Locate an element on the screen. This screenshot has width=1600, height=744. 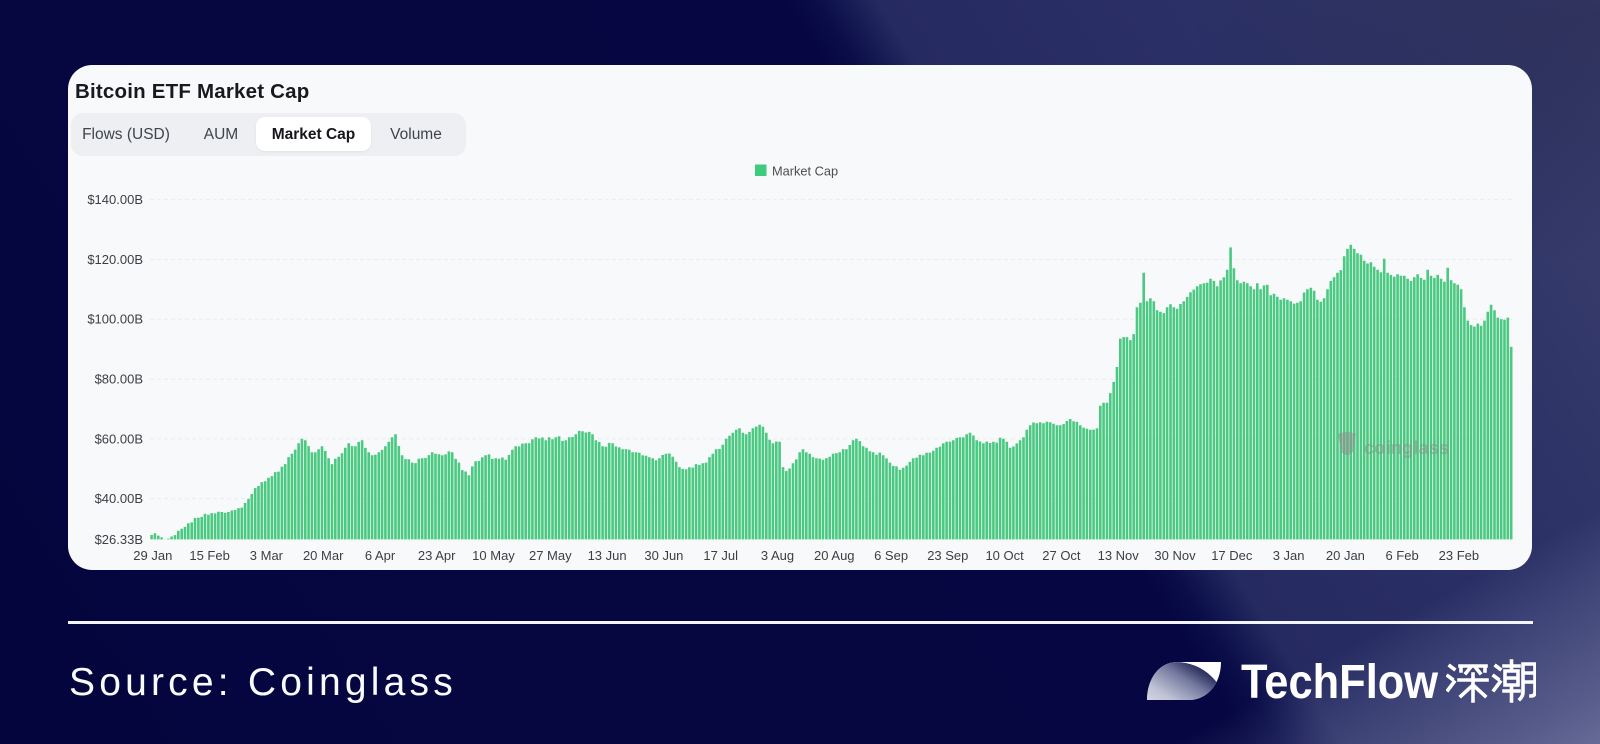
svg-text: 13 Nov is located at coordinates (1119, 555).